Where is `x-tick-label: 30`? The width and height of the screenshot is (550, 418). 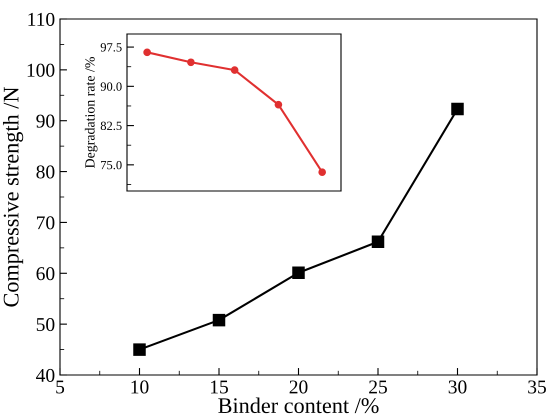
x-tick-label: 30 is located at coordinates (457, 387).